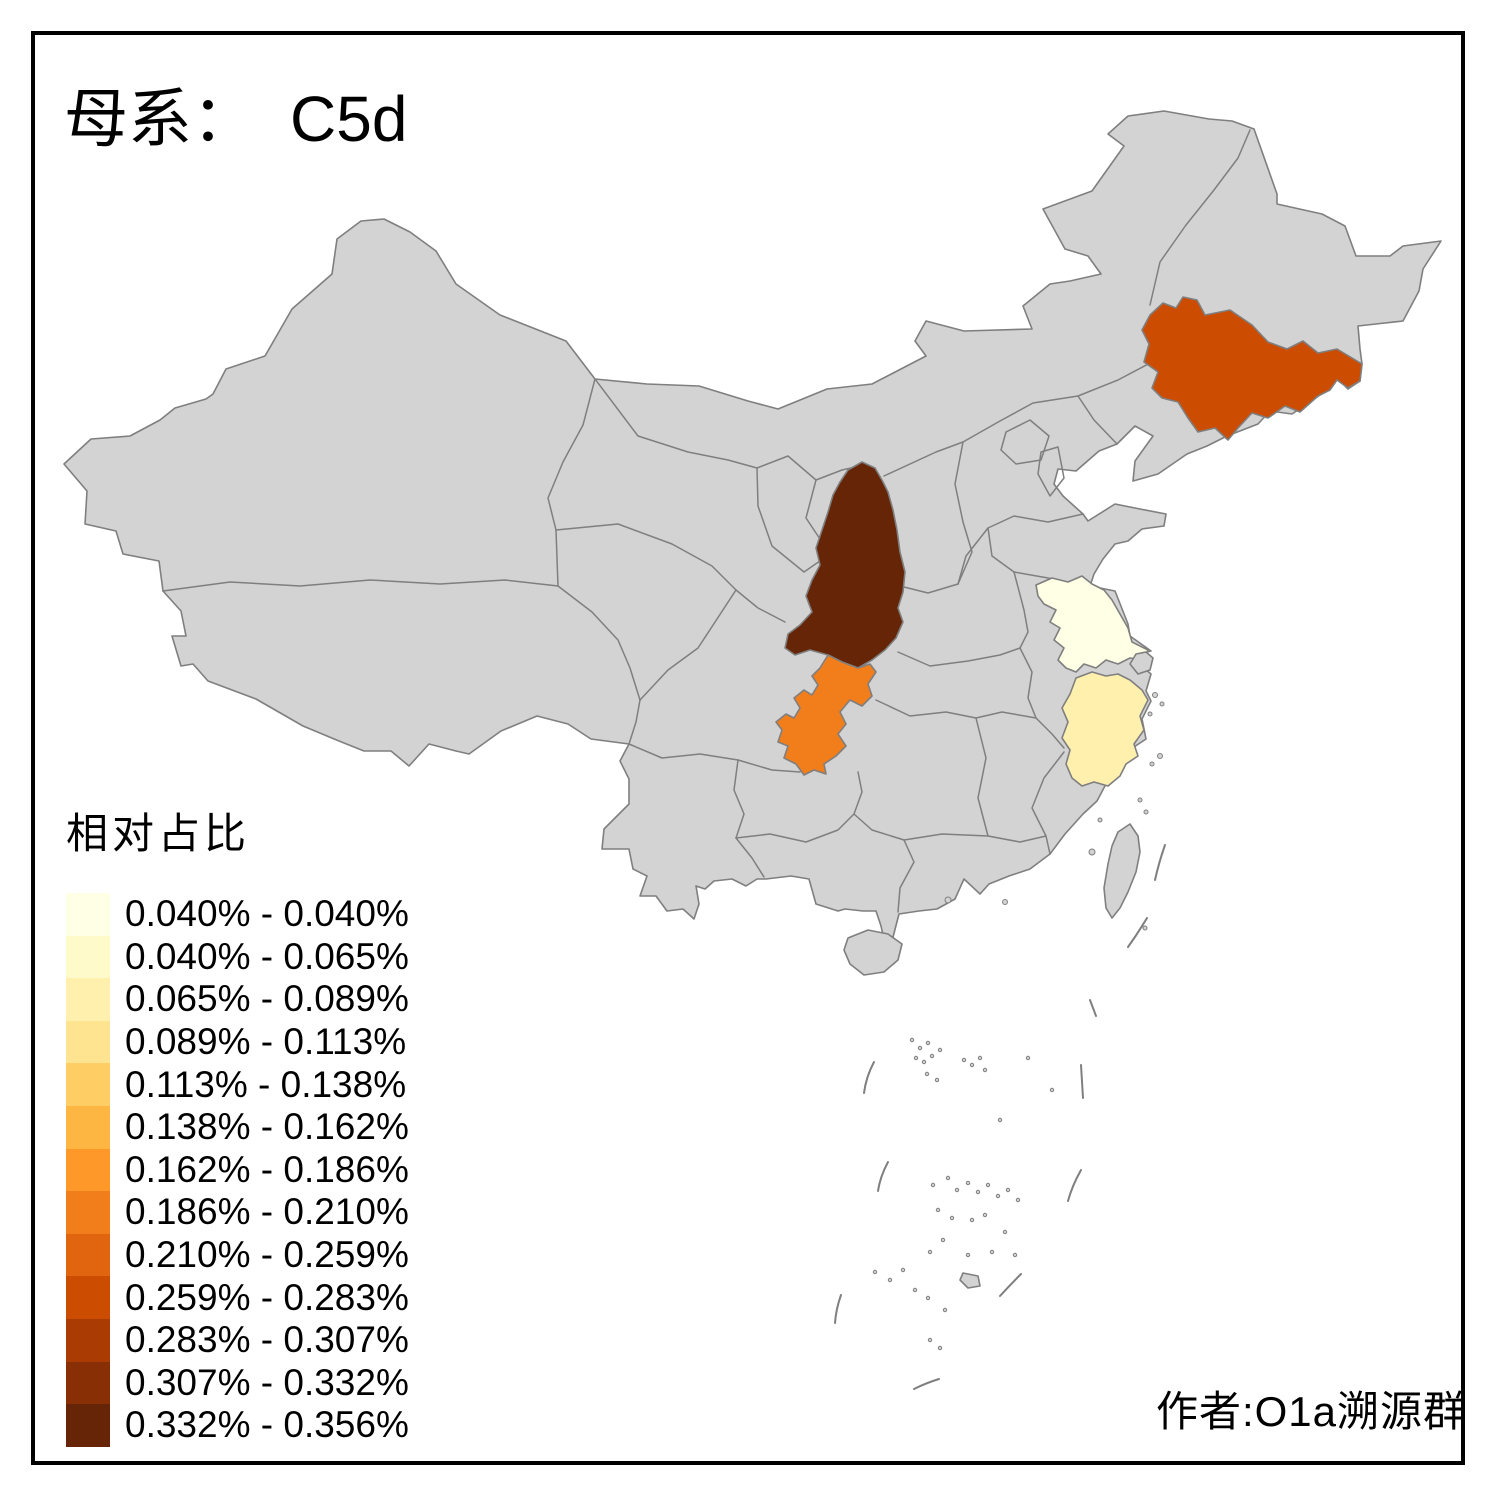 The width and height of the screenshot is (1500, 1500). I want to click on nine-dash-line, so click(1000, 1117).